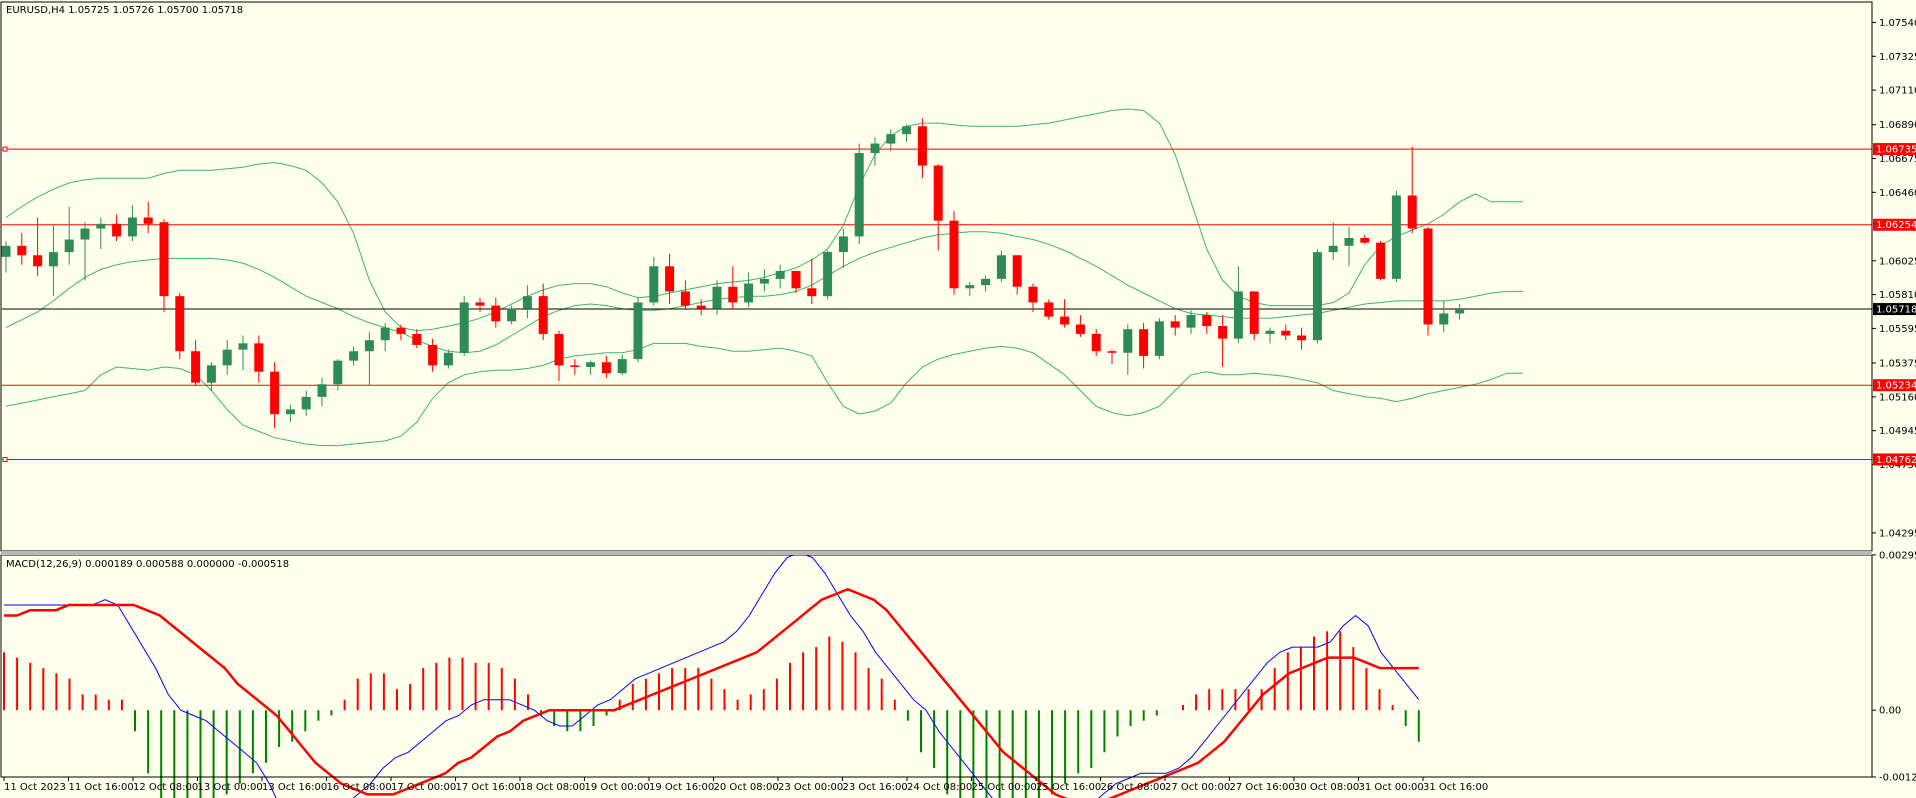 The height and width of the screenshot is (798, 1916). I want to click on time-axis-label: 11 Oct 2023, so click(35, 787).